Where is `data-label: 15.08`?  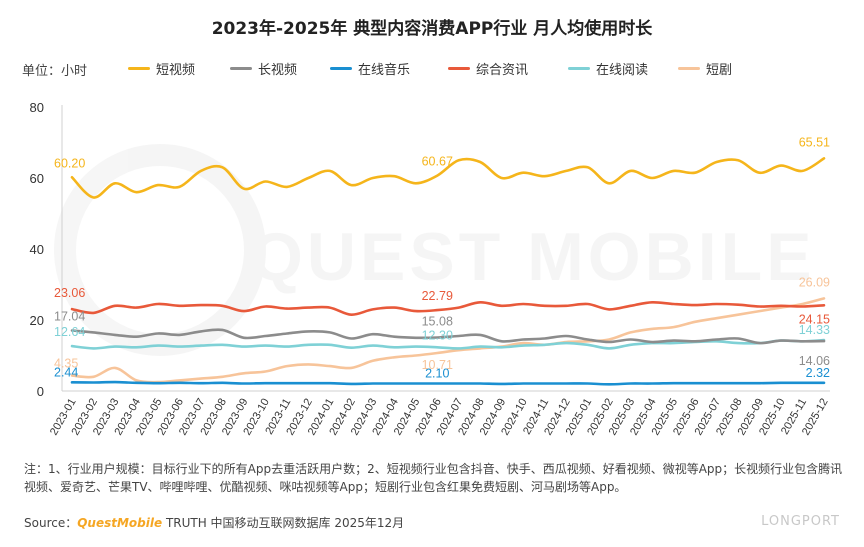 data-label: 15.08 is located at coordinates (437, 321).